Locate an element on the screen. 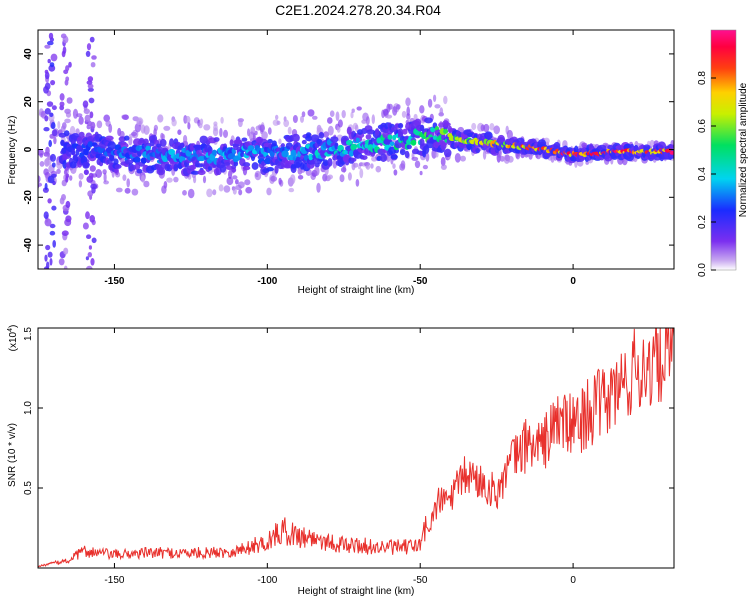 The width and height of the screenshot is (750, 600). heatmap-y-tick-label-2: 0 is located at coordinates (28, 149).